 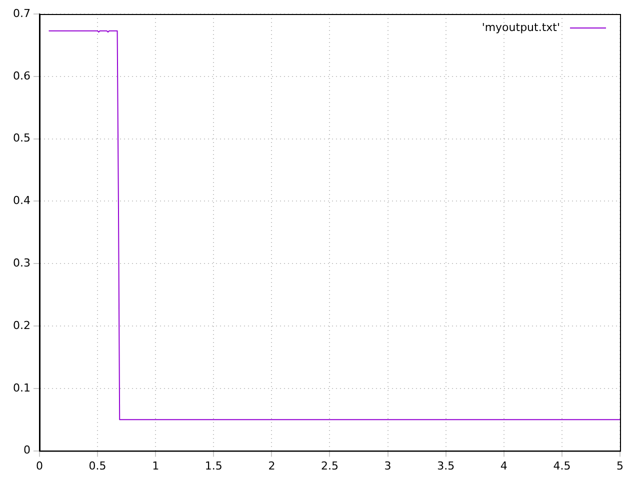 What do you see at coordinates (562, 465) in the screenshot?
I see `x-tick-label: 4.5` at bounding box center [562, 465].